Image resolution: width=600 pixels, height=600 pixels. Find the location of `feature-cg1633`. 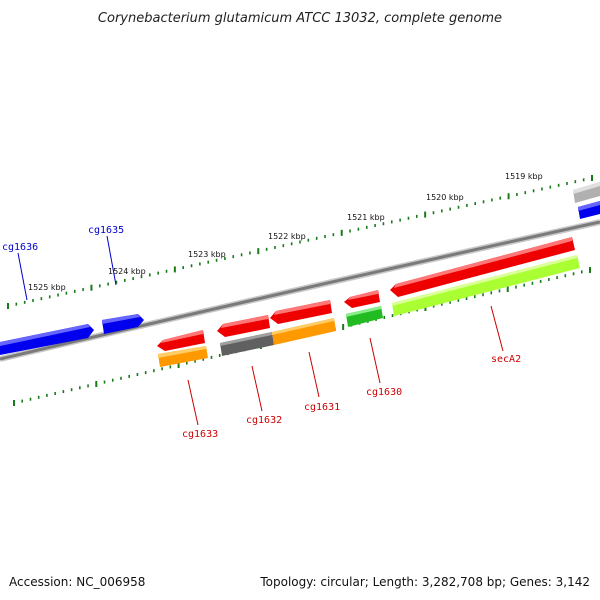

feature-cg1633 is located at coordinates (183, 356).